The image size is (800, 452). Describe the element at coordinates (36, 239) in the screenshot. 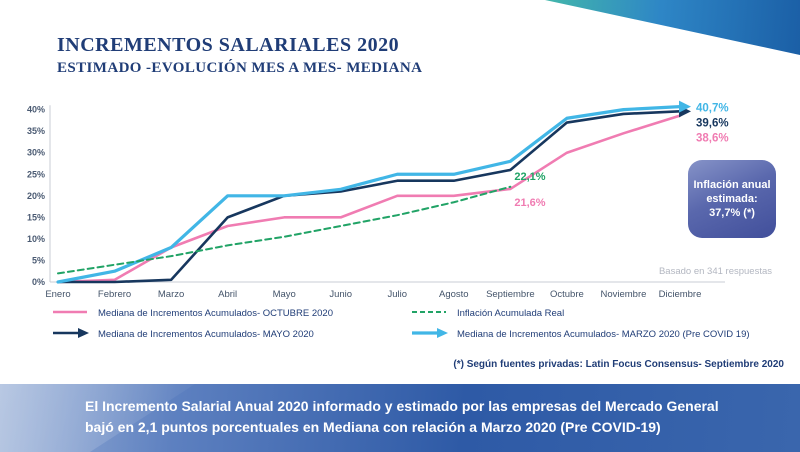

I see `svg-text: 10%` at that location.